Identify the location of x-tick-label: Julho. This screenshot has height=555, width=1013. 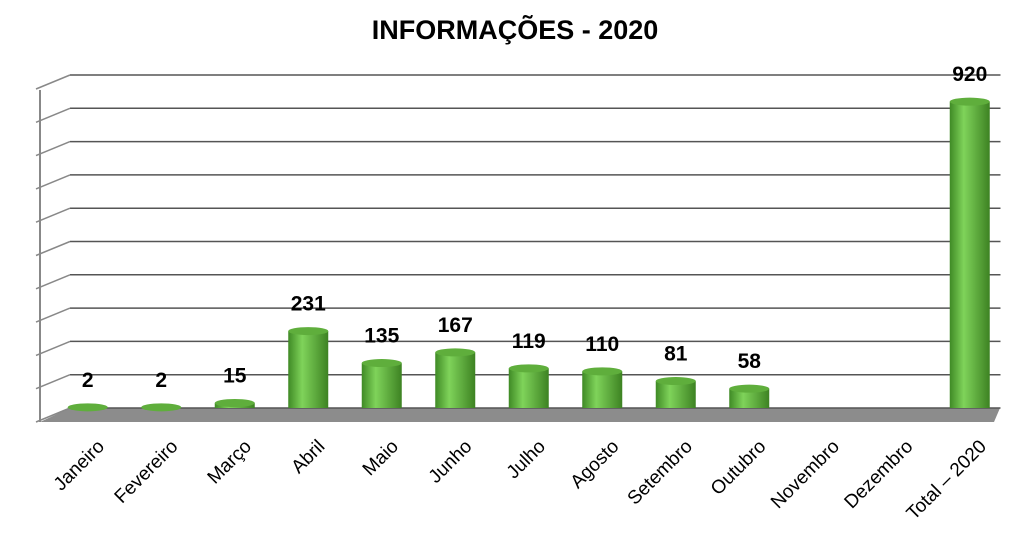
(526, 459).